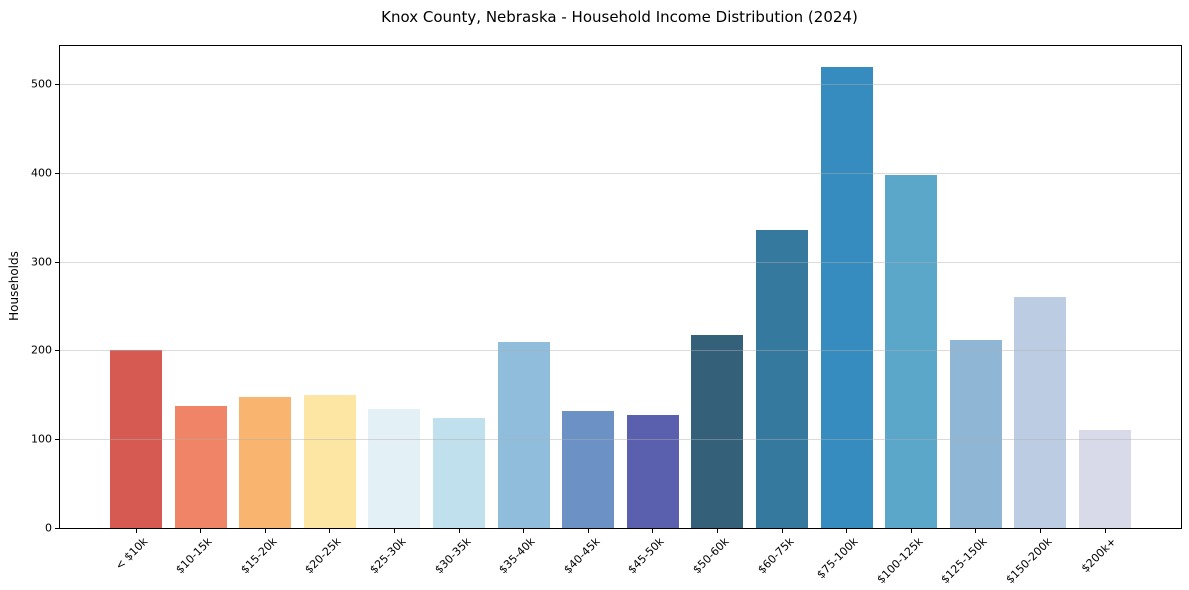  Describe the element at coordinates (1040, 412) in the screenshot. I see `bar-$150-200k` at that location.